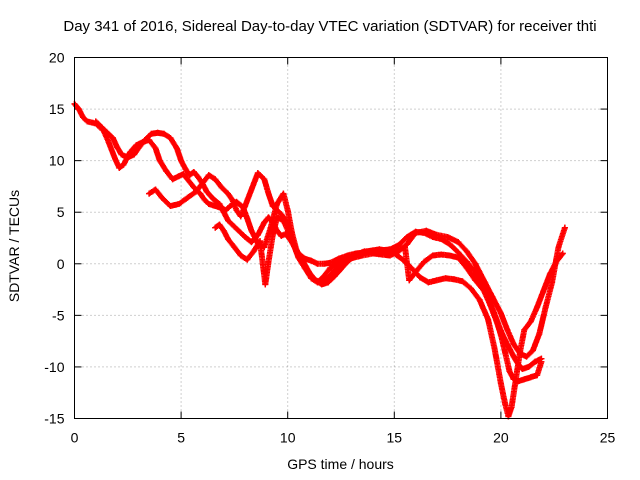  What do you see at coordinates (608, 438) in the screenshot?
I see `x-tick-label: 25` at bounding box center [608, 438].